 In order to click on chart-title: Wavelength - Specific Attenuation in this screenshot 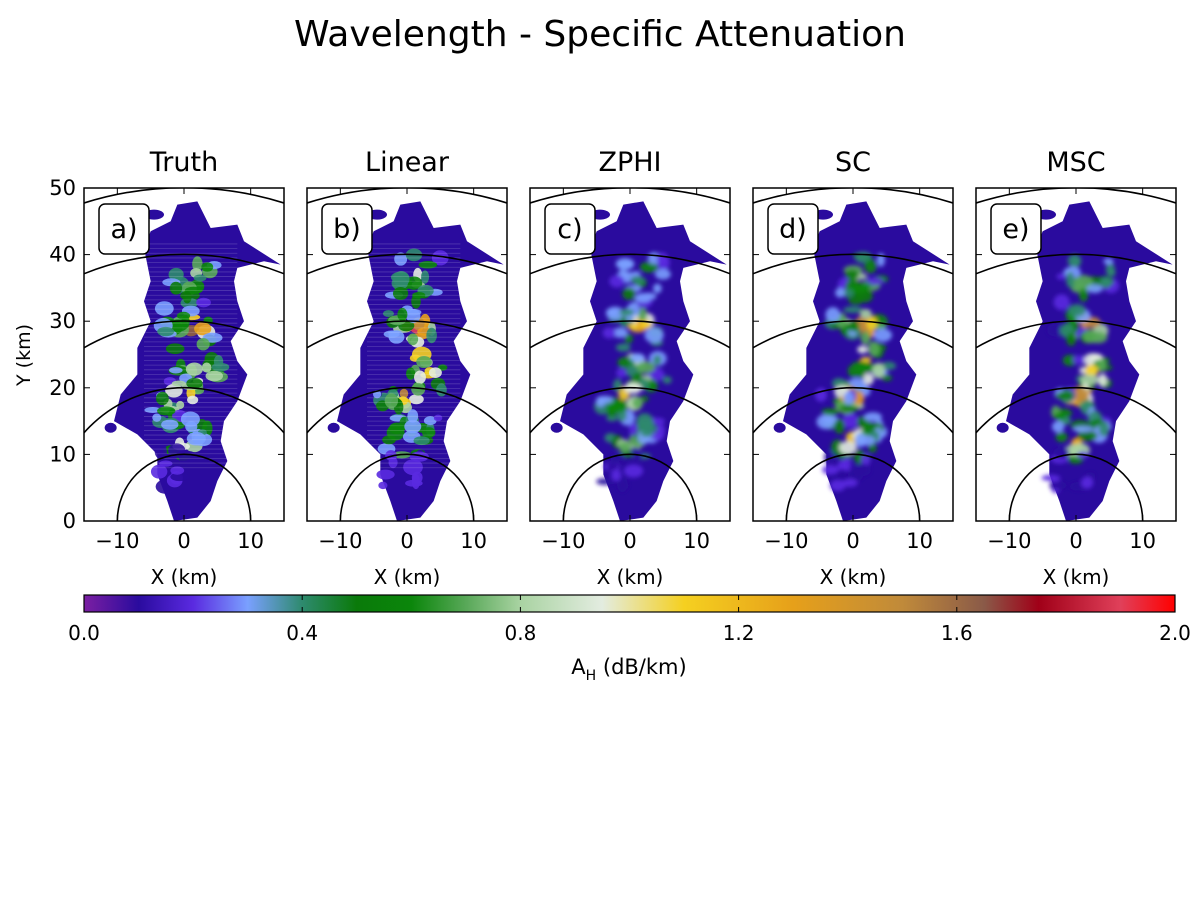, I will do `click(600, 34)`.